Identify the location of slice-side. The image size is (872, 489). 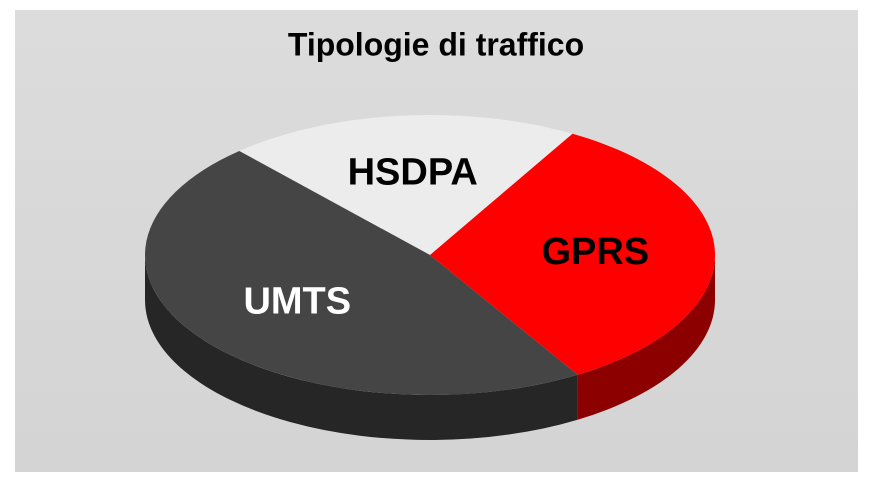
(646, 337).